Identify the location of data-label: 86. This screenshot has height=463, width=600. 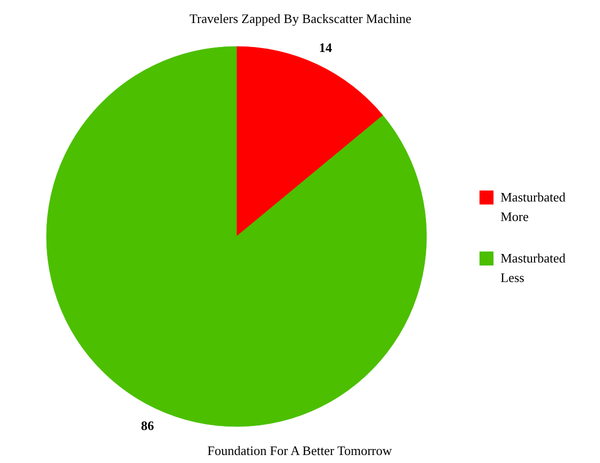
(148, 426).